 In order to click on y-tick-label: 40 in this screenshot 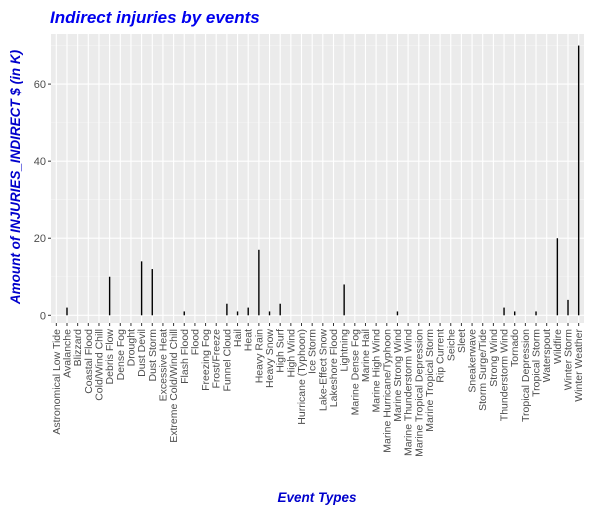, I will do `click(40, 162)`.